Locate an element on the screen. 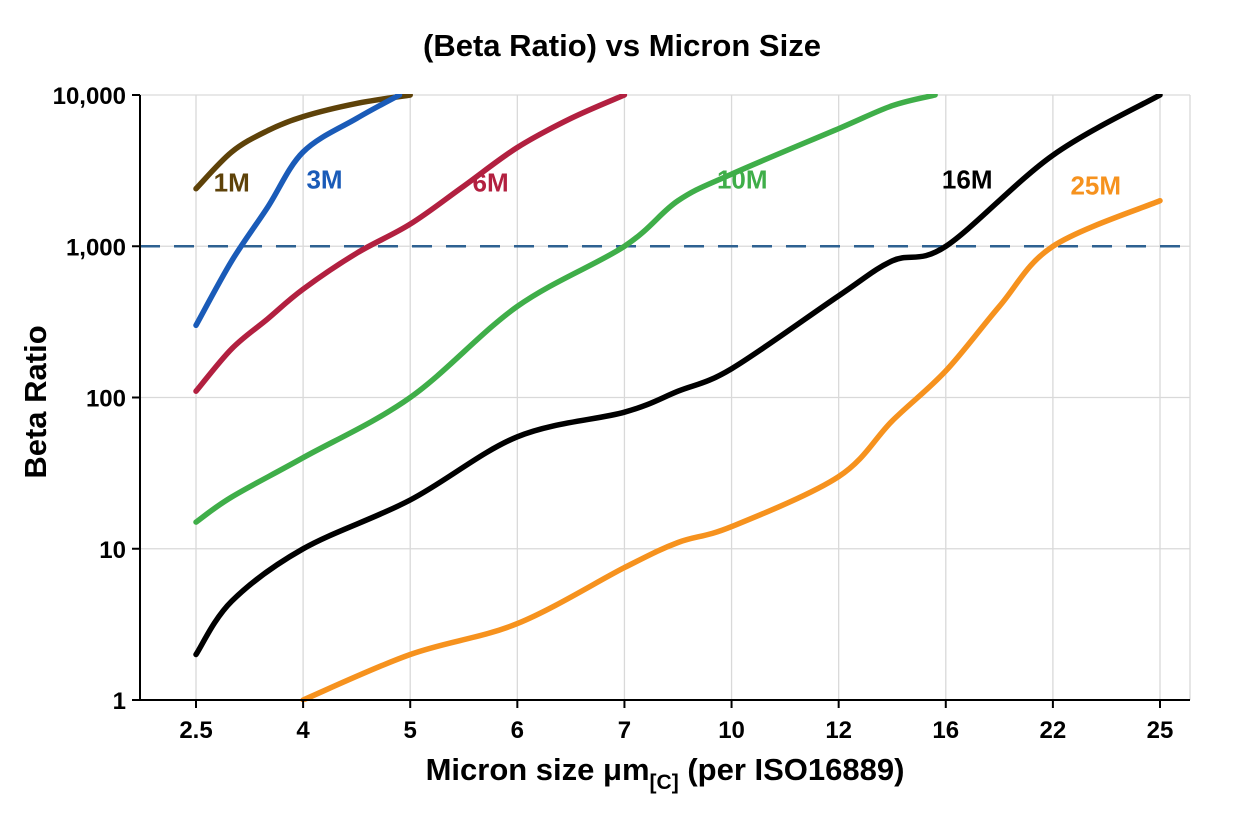 Image resolution: width=1249 pixels, height=819 pixels. x-axis-label-main: Micron size μm is located at coordinates (538, 769).